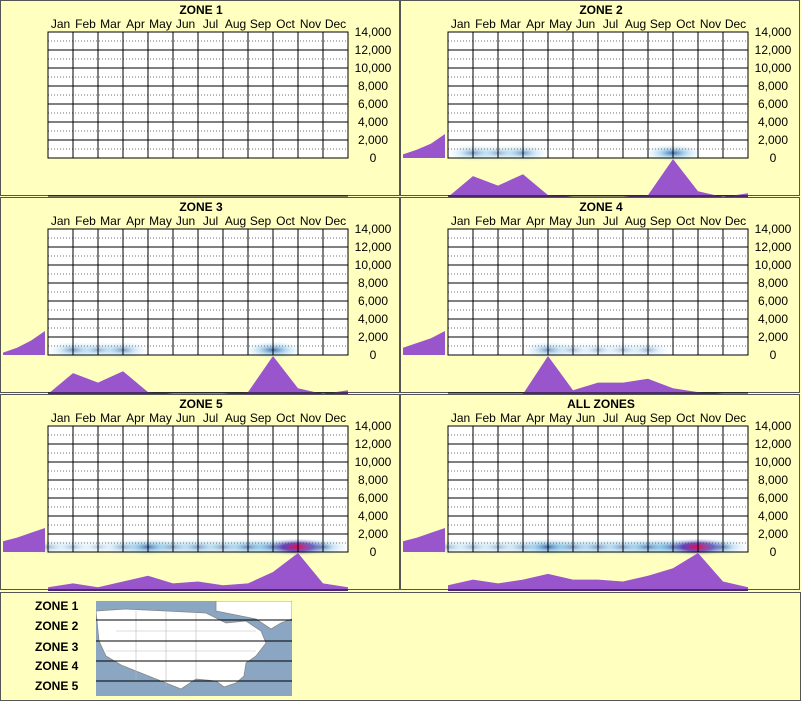 This screenshot has width=801, height=701. What do you see at coordinates (601, 207) in the screenshot?
I see `zone-title: ZONE 4` at bounding box center [601, 207].